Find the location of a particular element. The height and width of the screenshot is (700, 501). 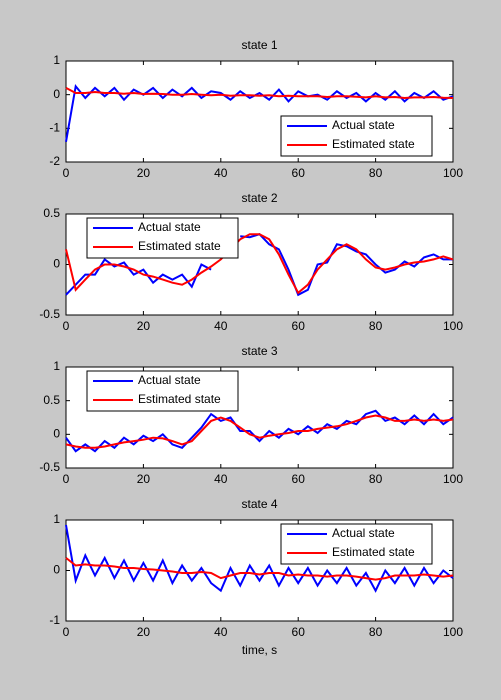

y-tick-label: -2 is located at coordinates (54, 161).